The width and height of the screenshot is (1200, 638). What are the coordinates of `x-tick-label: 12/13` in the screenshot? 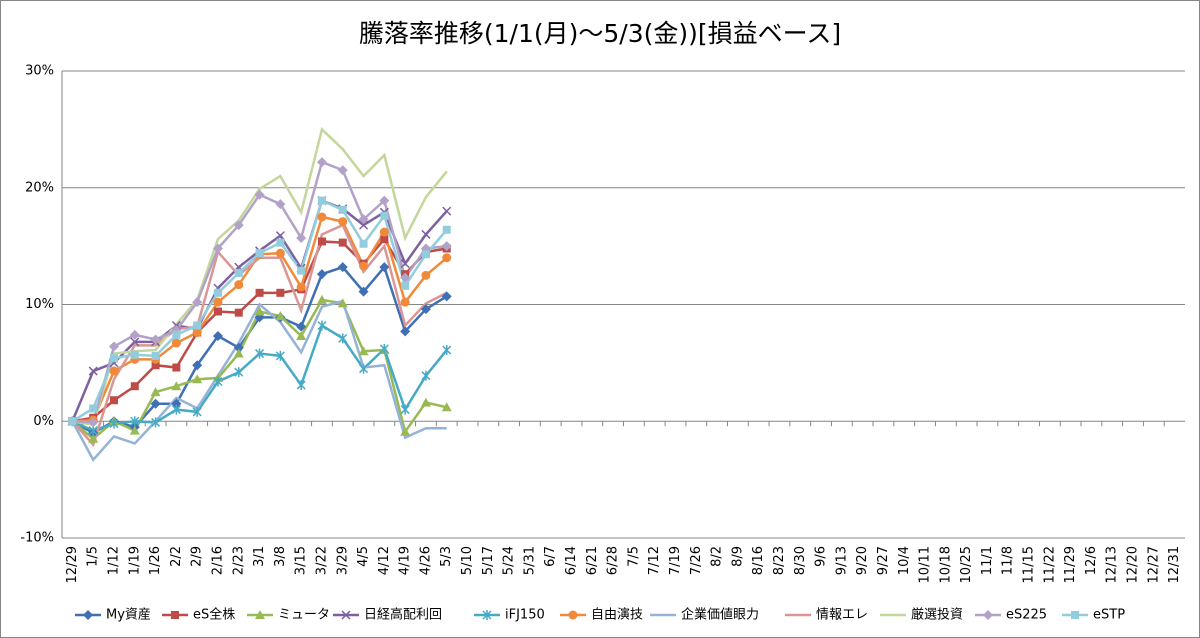 It's located at (1112, 564).